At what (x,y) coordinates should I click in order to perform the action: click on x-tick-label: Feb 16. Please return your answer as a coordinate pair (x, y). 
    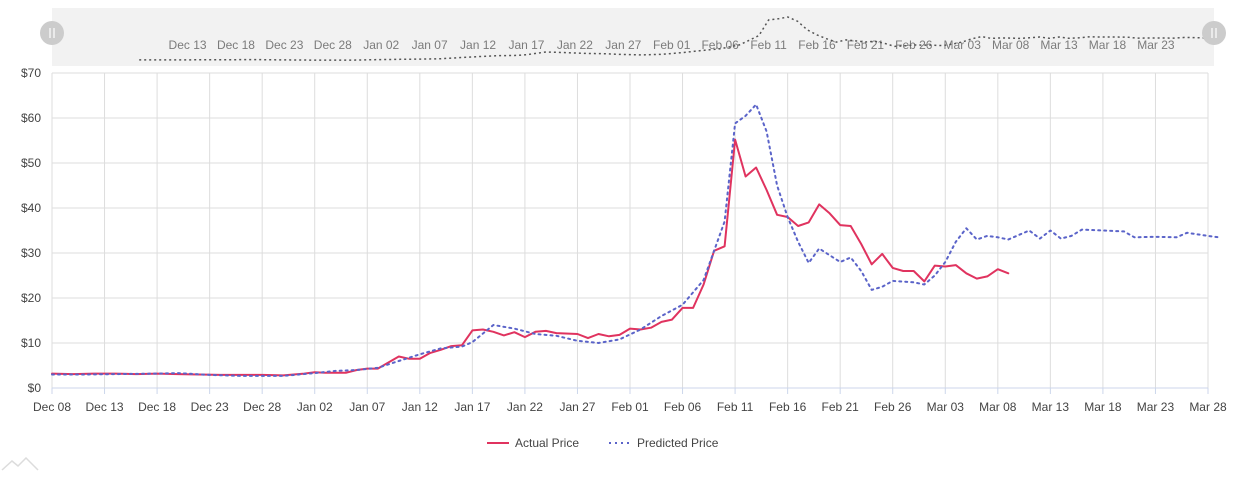
    Looking at the image, I should click on (788, 407).